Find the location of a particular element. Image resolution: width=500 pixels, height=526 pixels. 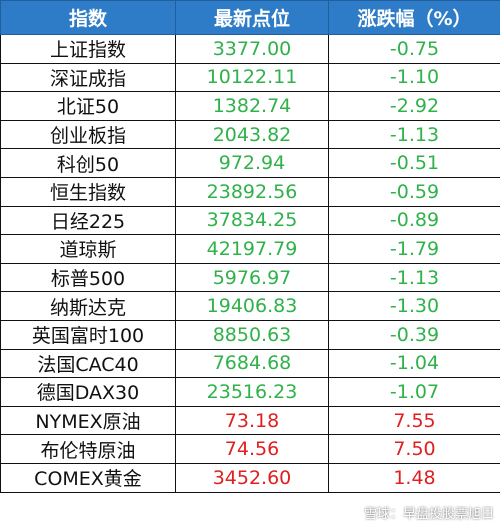

change-percent: -1.30 is located at coordinates (414, 306).